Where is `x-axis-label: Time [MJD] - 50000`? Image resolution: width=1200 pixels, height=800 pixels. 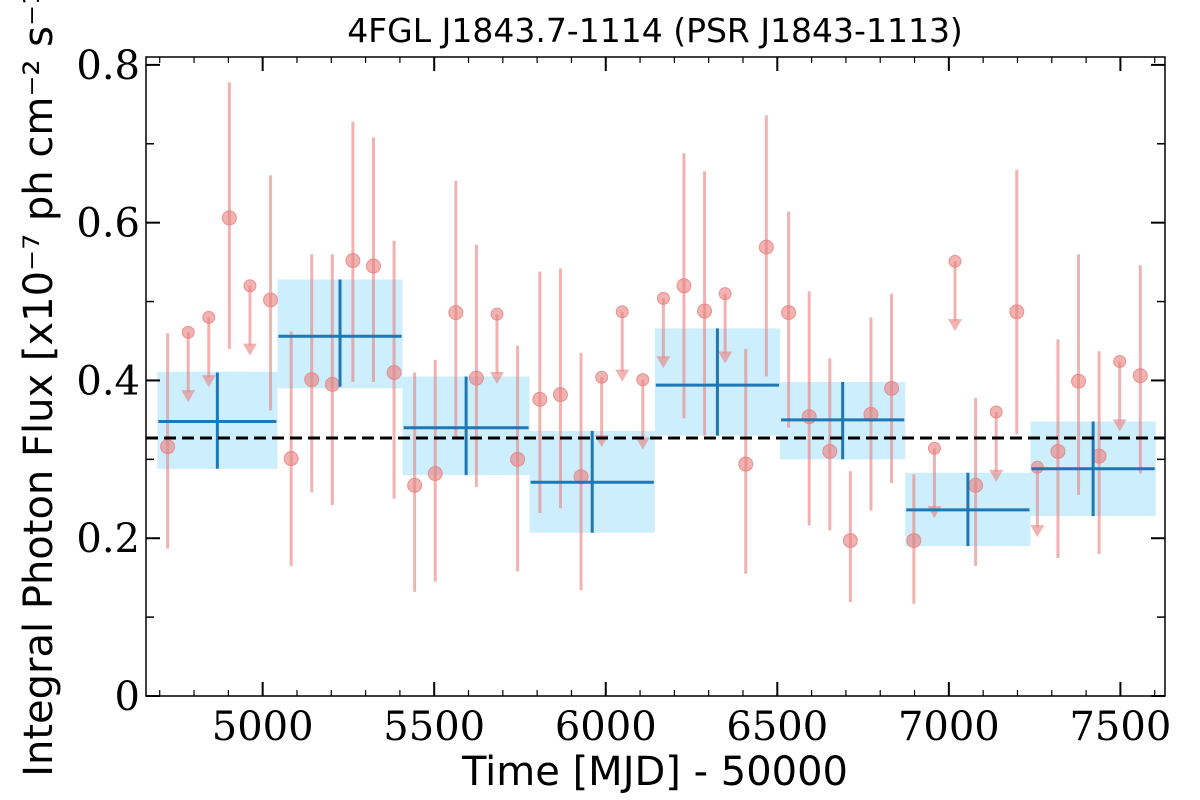 x-axis-label: Time [MJD] - 50000 is located at coordinates (654, 772).